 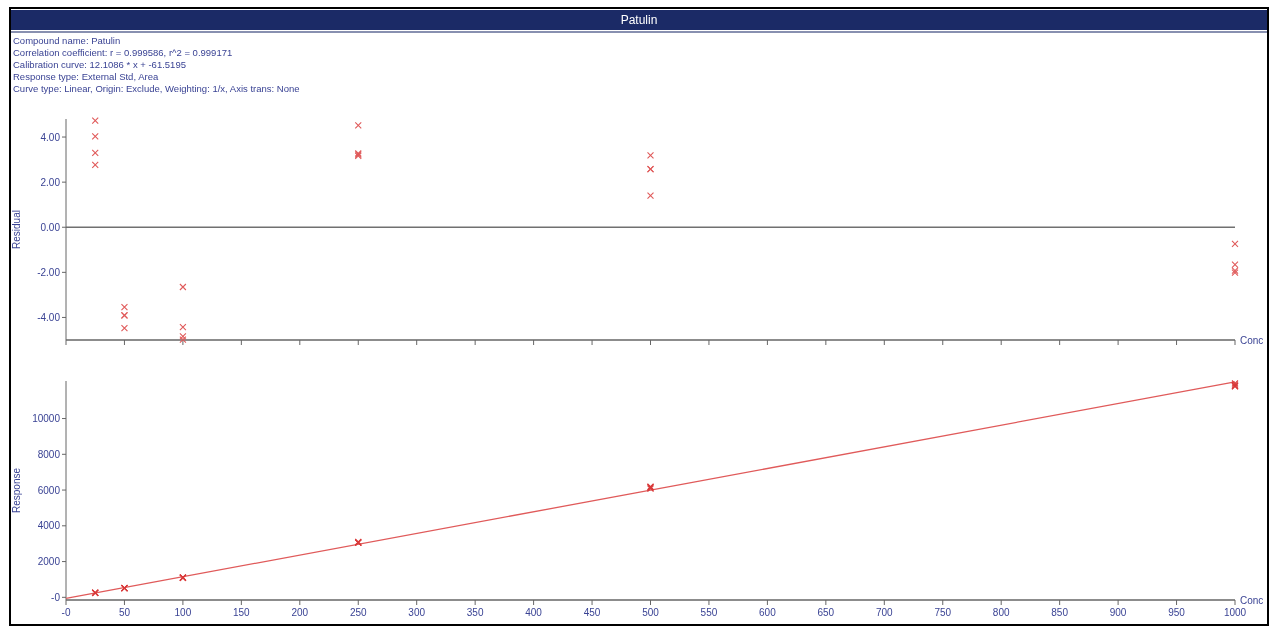 What do you see at coordinates (16, 229) in the screenshot?
I see `y-axis-title: Residual` at bounding box center [16, 229].